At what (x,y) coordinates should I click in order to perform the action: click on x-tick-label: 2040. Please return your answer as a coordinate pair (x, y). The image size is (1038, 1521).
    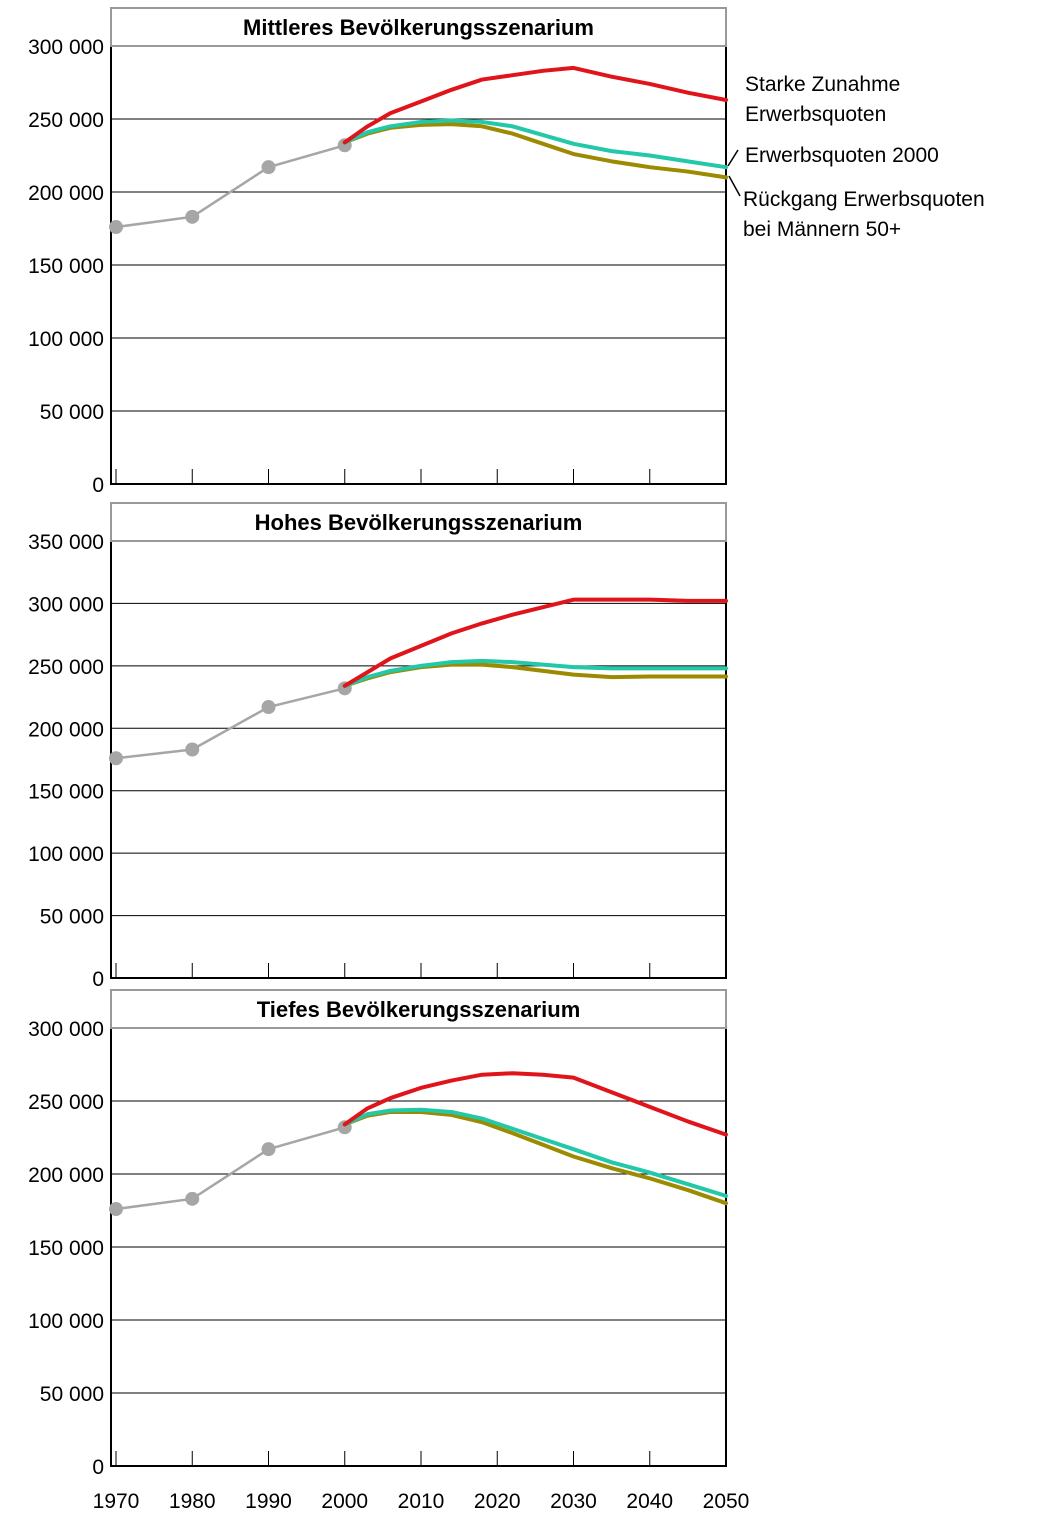
    Looking at the image, I should click on (649, 1501).